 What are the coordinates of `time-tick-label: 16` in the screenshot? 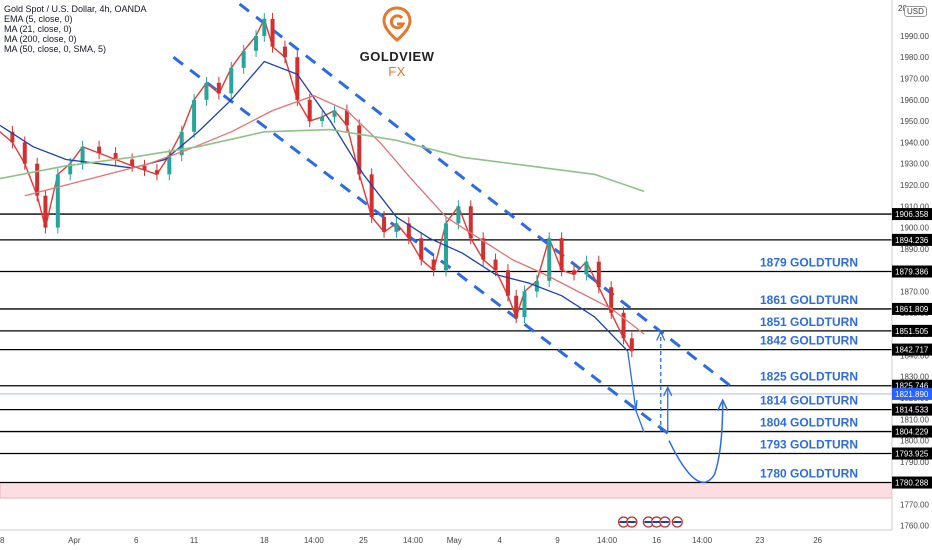 It's located at (656, 540).